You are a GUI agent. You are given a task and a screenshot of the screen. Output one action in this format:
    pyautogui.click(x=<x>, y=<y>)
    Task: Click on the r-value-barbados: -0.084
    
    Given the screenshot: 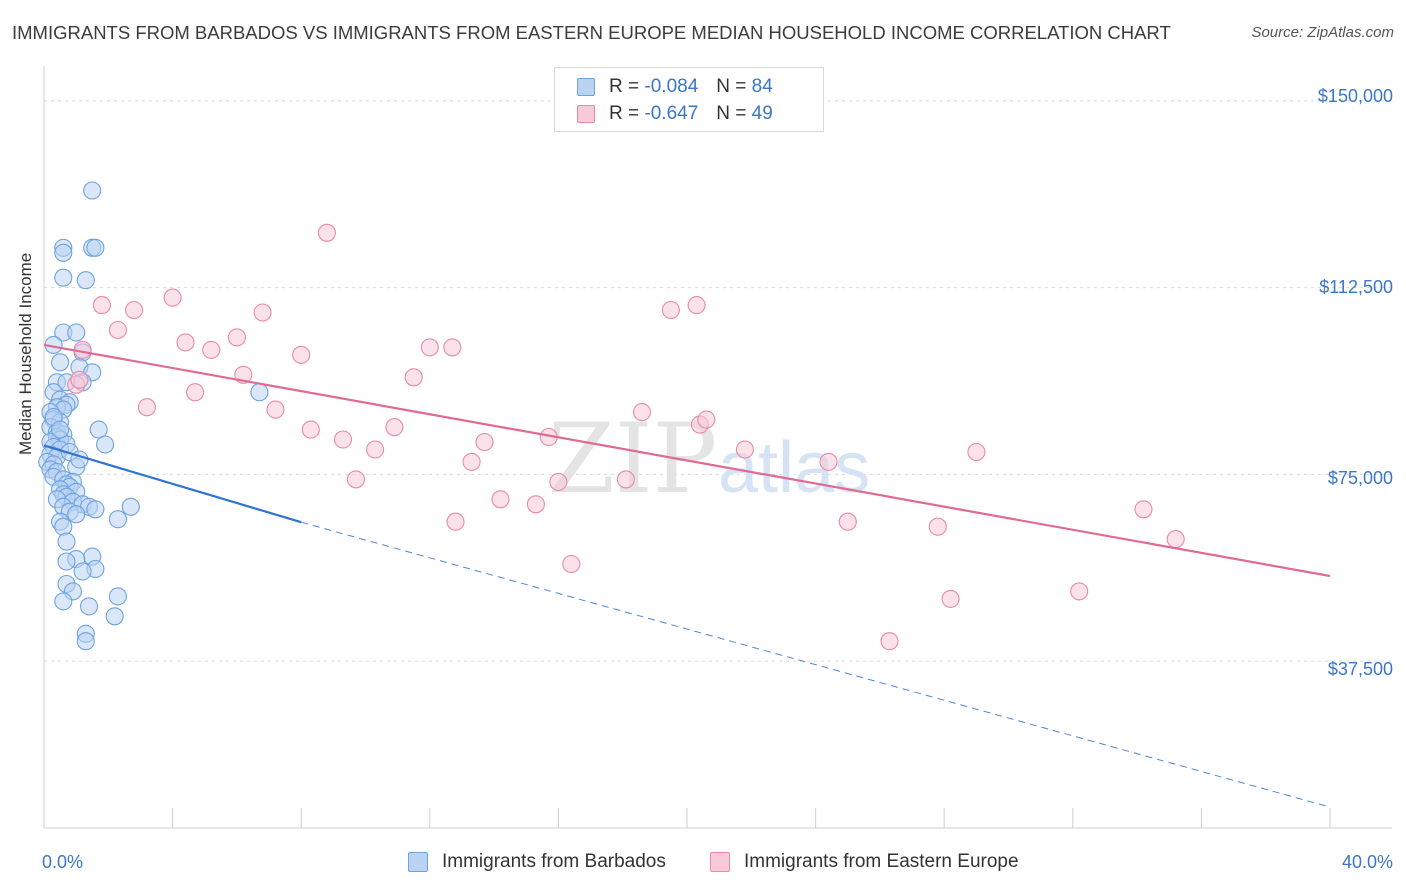 What is the action you would take?
    pyautogui.click(x=671, y=86)
    